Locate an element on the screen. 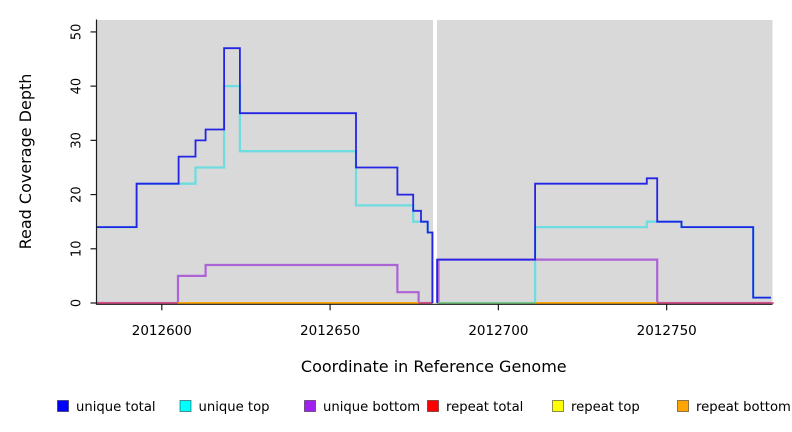  x-tick-label: 2012650 is located at coordinates (330, 331).